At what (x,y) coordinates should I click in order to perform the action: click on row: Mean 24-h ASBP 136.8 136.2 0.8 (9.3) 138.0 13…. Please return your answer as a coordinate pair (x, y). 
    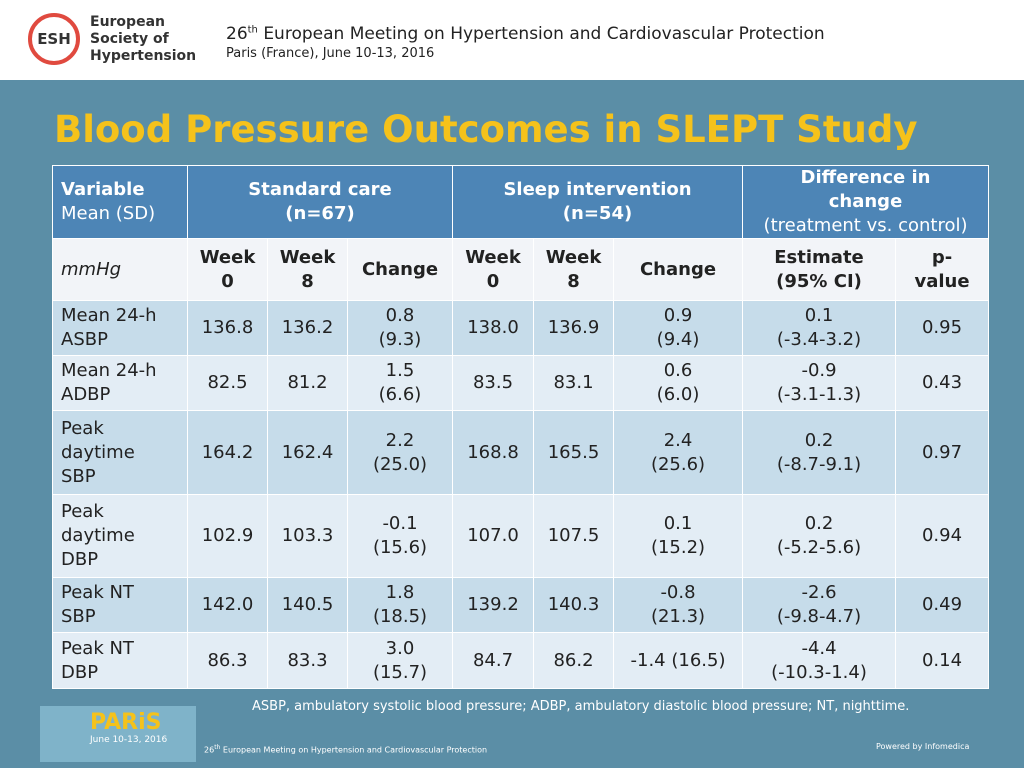
    Looking at the image, I should click on (521, 328).